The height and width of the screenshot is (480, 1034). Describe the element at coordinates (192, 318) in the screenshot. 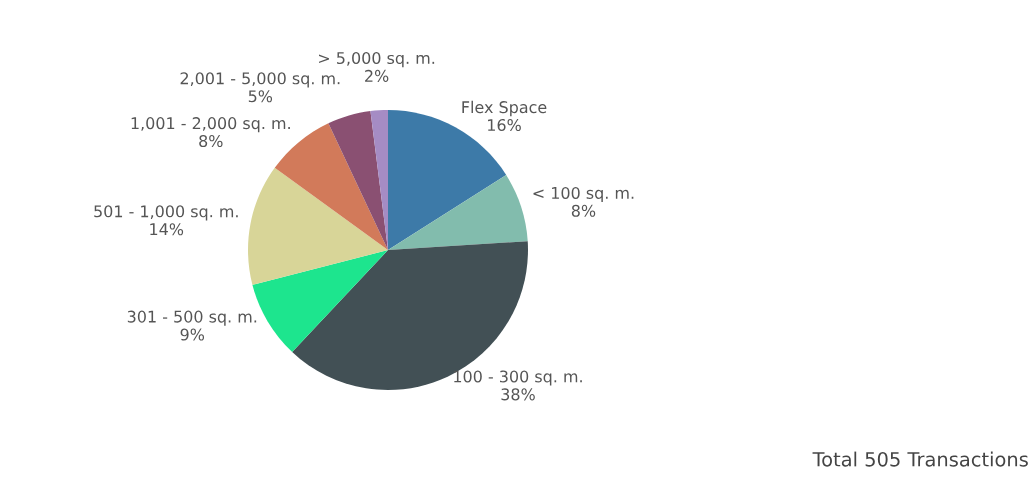

I see `slice-label: 301 - 500 sq. m.` at that location.